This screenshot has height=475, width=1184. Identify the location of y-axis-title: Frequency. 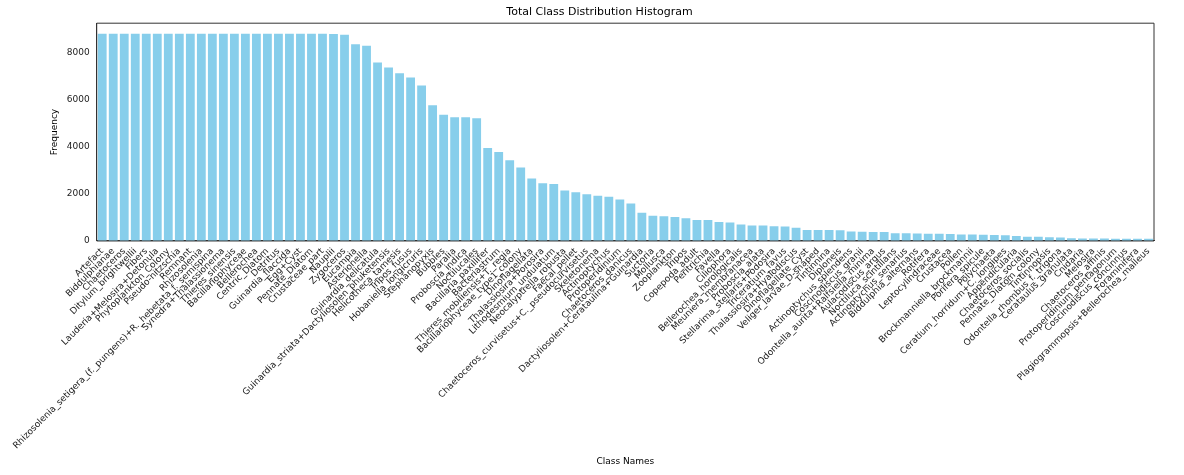
(53, 132).